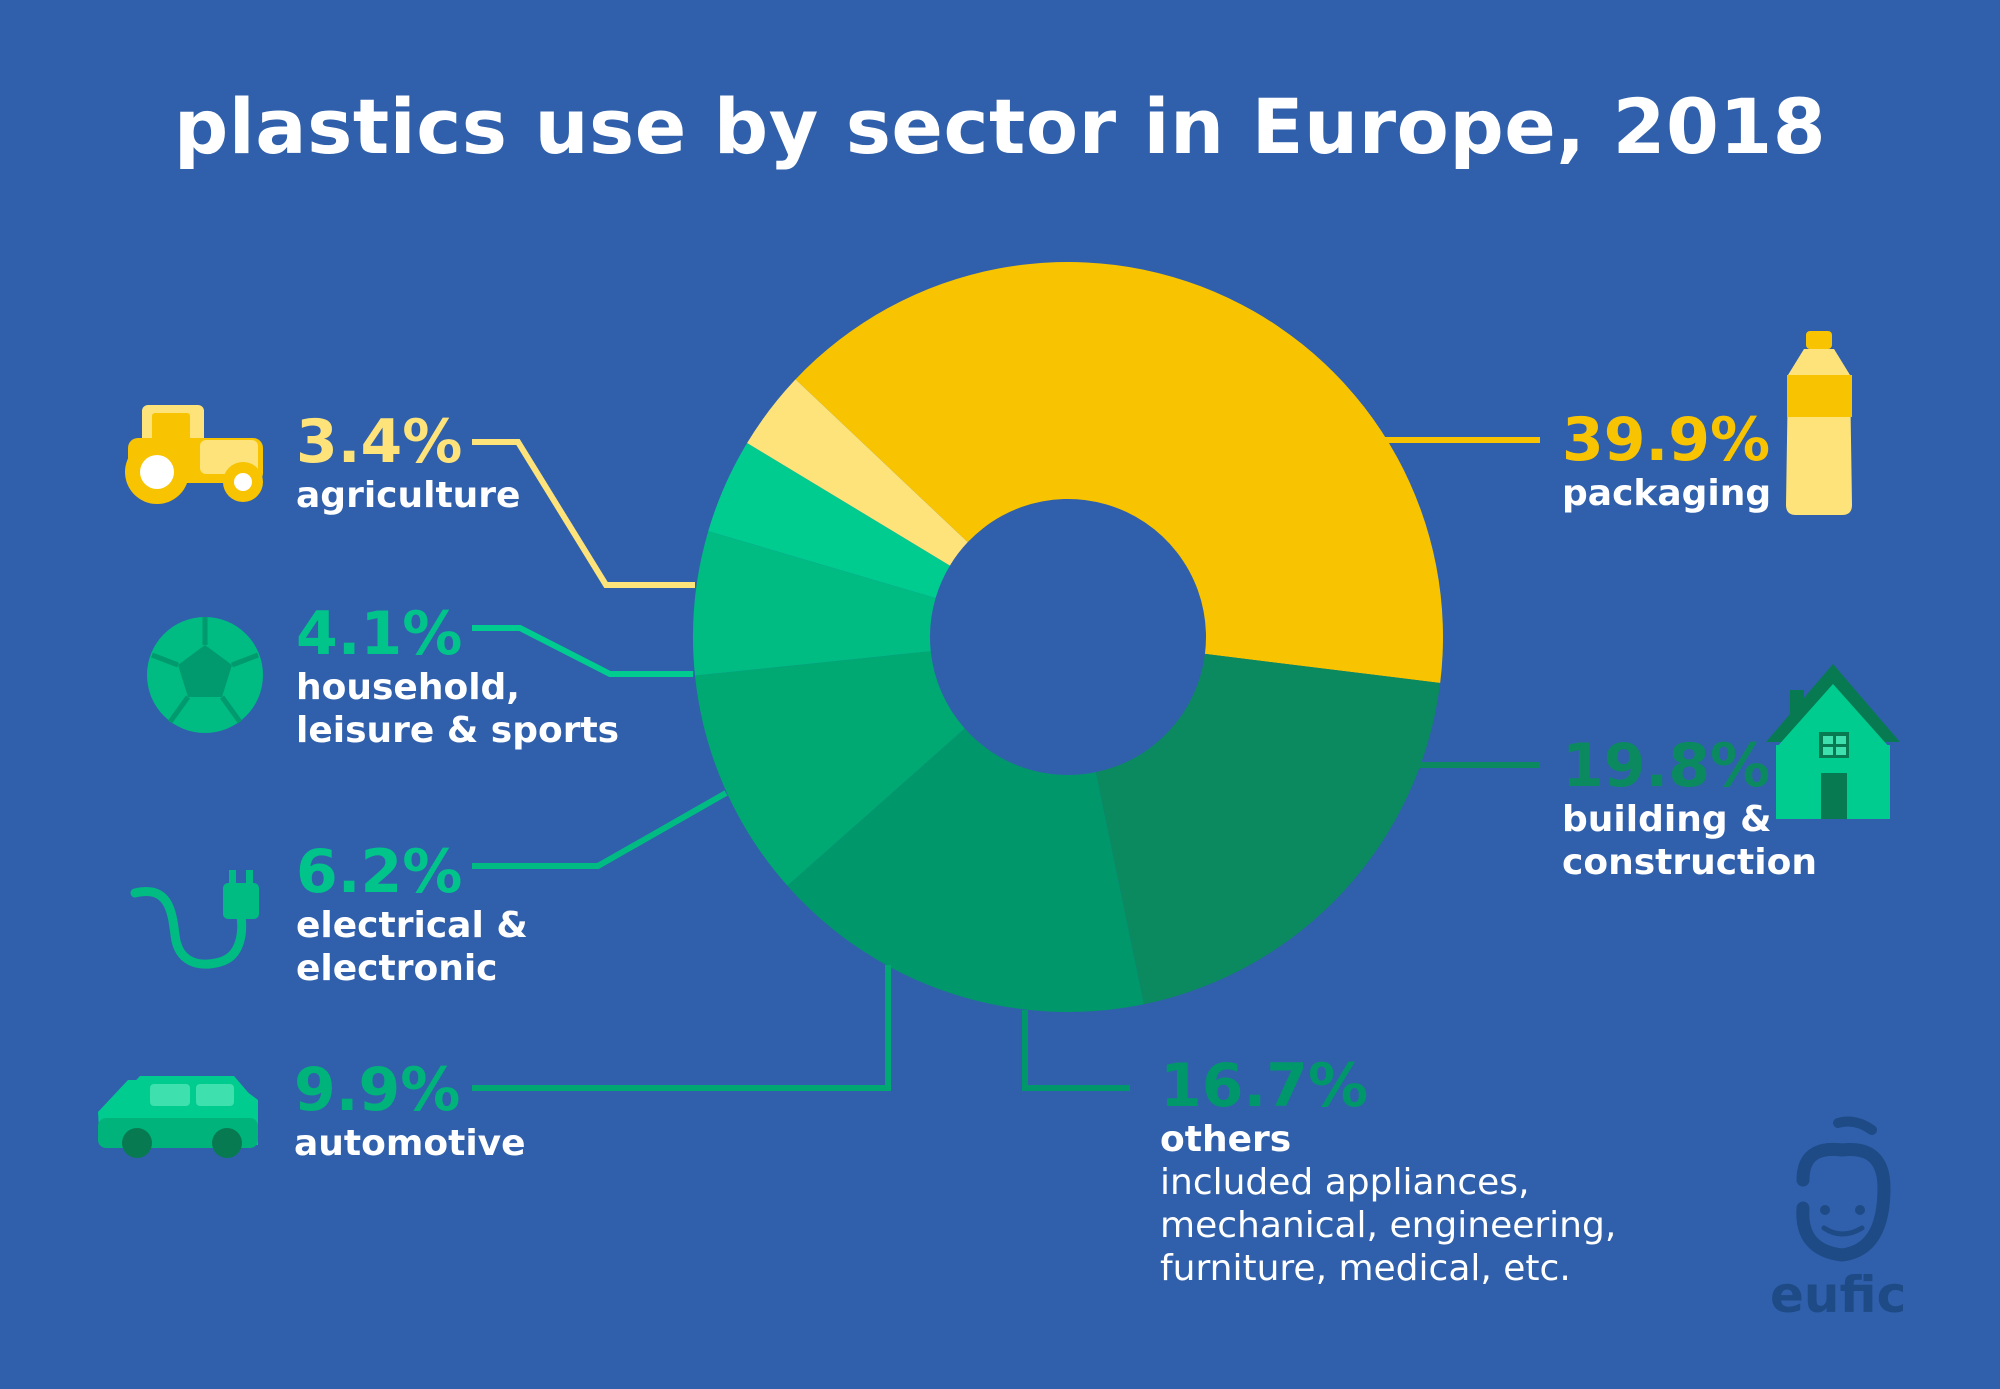 The height and width of the screenshot is (1389, 2000). Describe the element at coordinates (1666, 440) in the screenshot. I see `pct-packaging: 39.9%` at that location.